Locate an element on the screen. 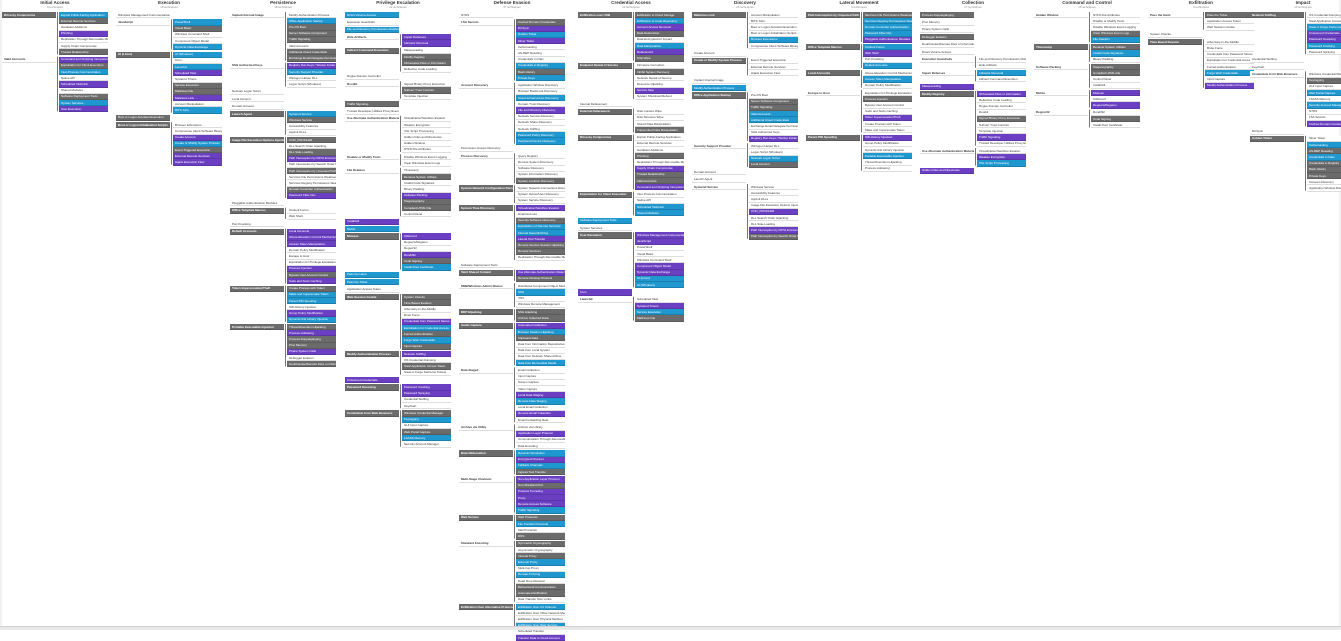  technique-cell: LSA Secrets is located at coordinates (1324, 117).